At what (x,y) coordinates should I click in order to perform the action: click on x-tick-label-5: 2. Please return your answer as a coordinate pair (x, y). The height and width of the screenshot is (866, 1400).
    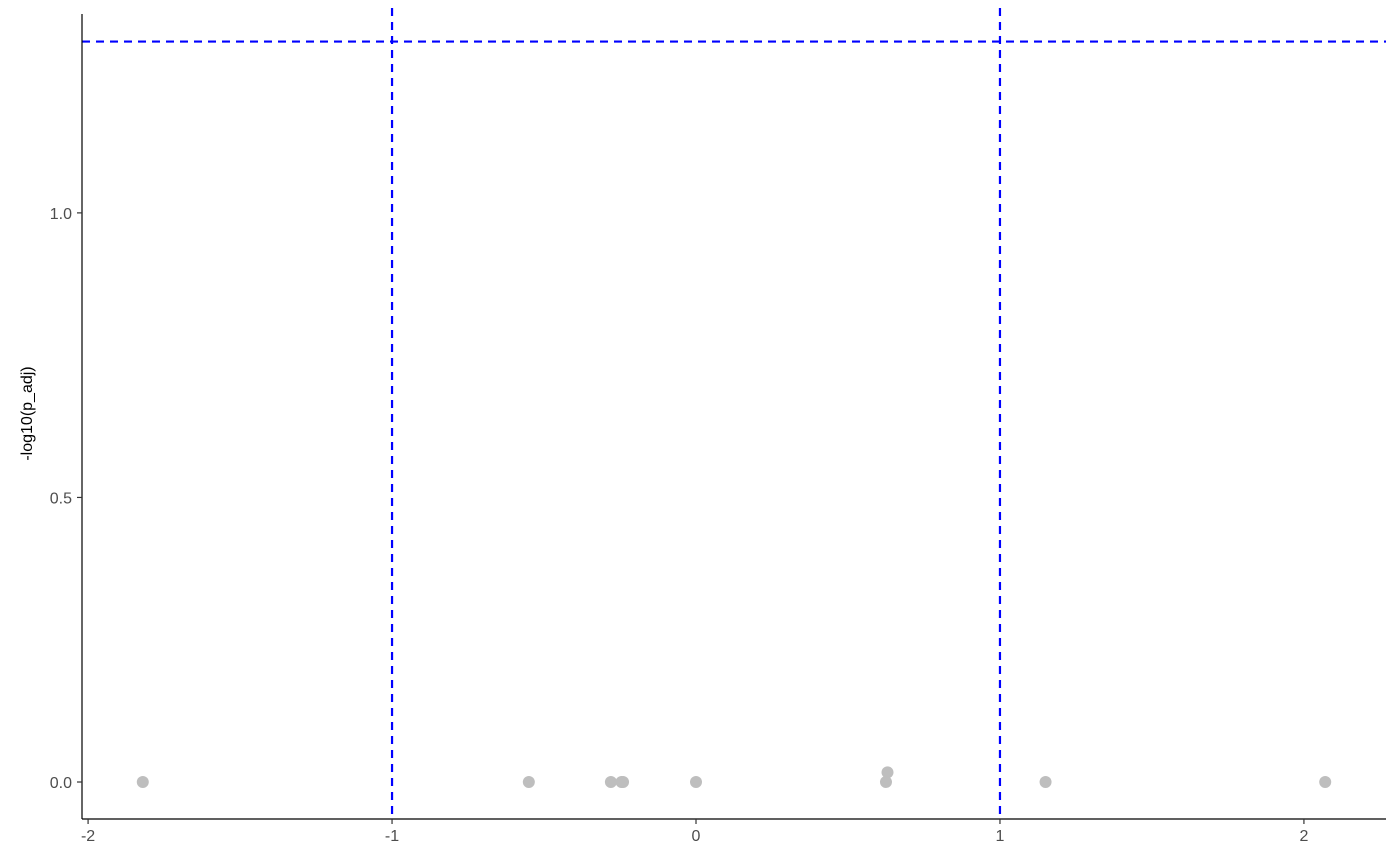
    Looking at the image, I should click on (1303, 836).